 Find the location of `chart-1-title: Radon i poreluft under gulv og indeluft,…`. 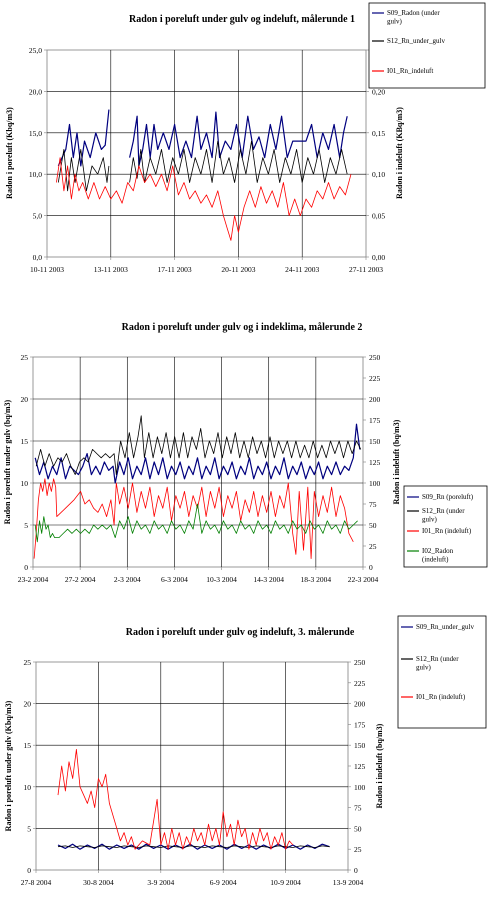

chart-1-title: Radon i poreluft under gulv og indeluft,… is located at coordinates (242, 19).